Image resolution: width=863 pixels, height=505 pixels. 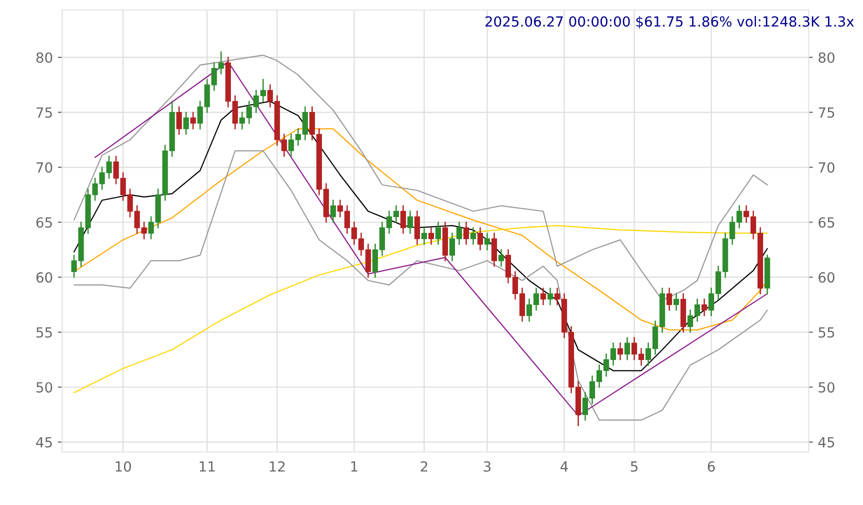 What do you see at coordinates (826, 112) in the screenshot?
I see `y2-tick-label: 75` at bounding box center [826, 112].